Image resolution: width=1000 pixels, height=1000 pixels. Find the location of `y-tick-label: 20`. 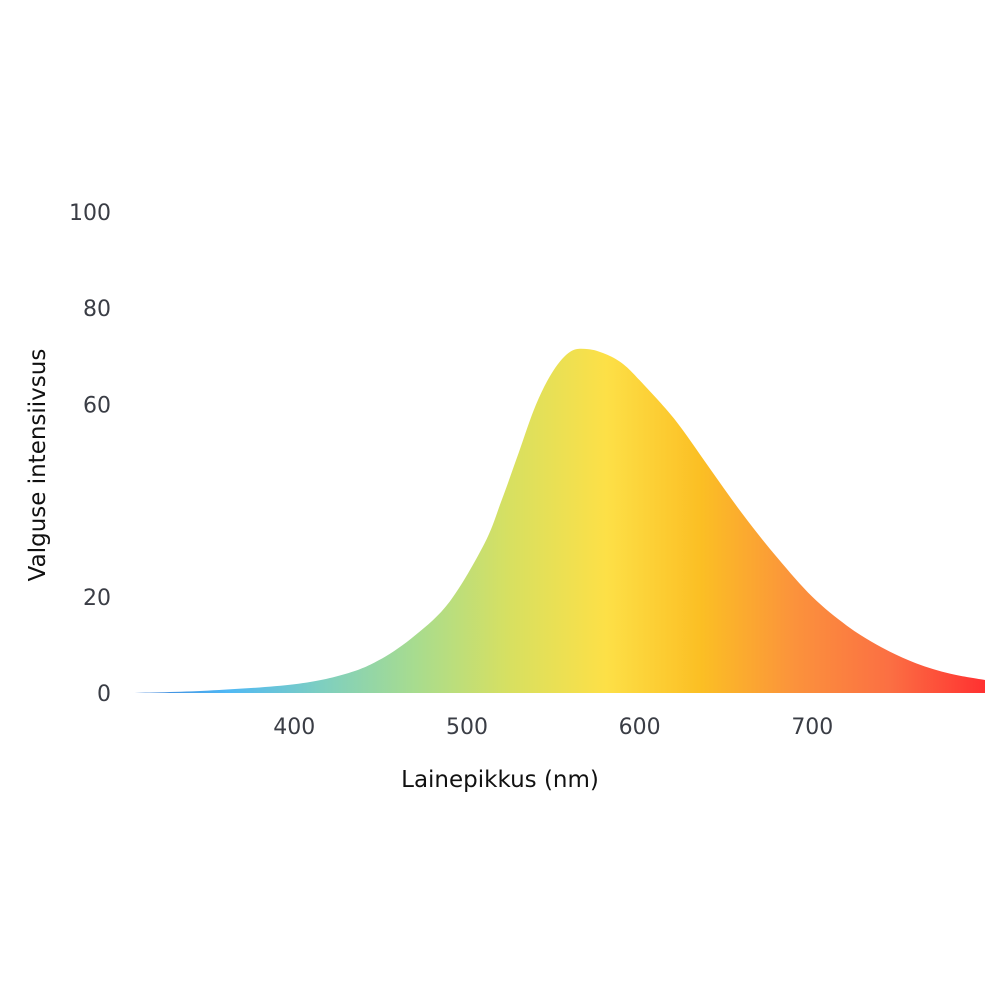

y-tick-label: 20 is located at coordinates (97, 598).